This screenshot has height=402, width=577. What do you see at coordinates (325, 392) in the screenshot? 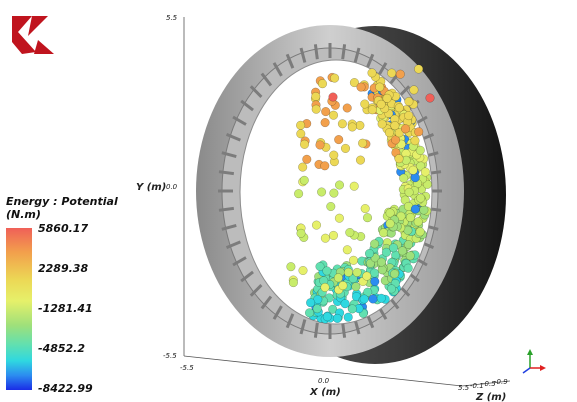
I see `x-axis-label: X (m)` at bounding box center [325, 392].